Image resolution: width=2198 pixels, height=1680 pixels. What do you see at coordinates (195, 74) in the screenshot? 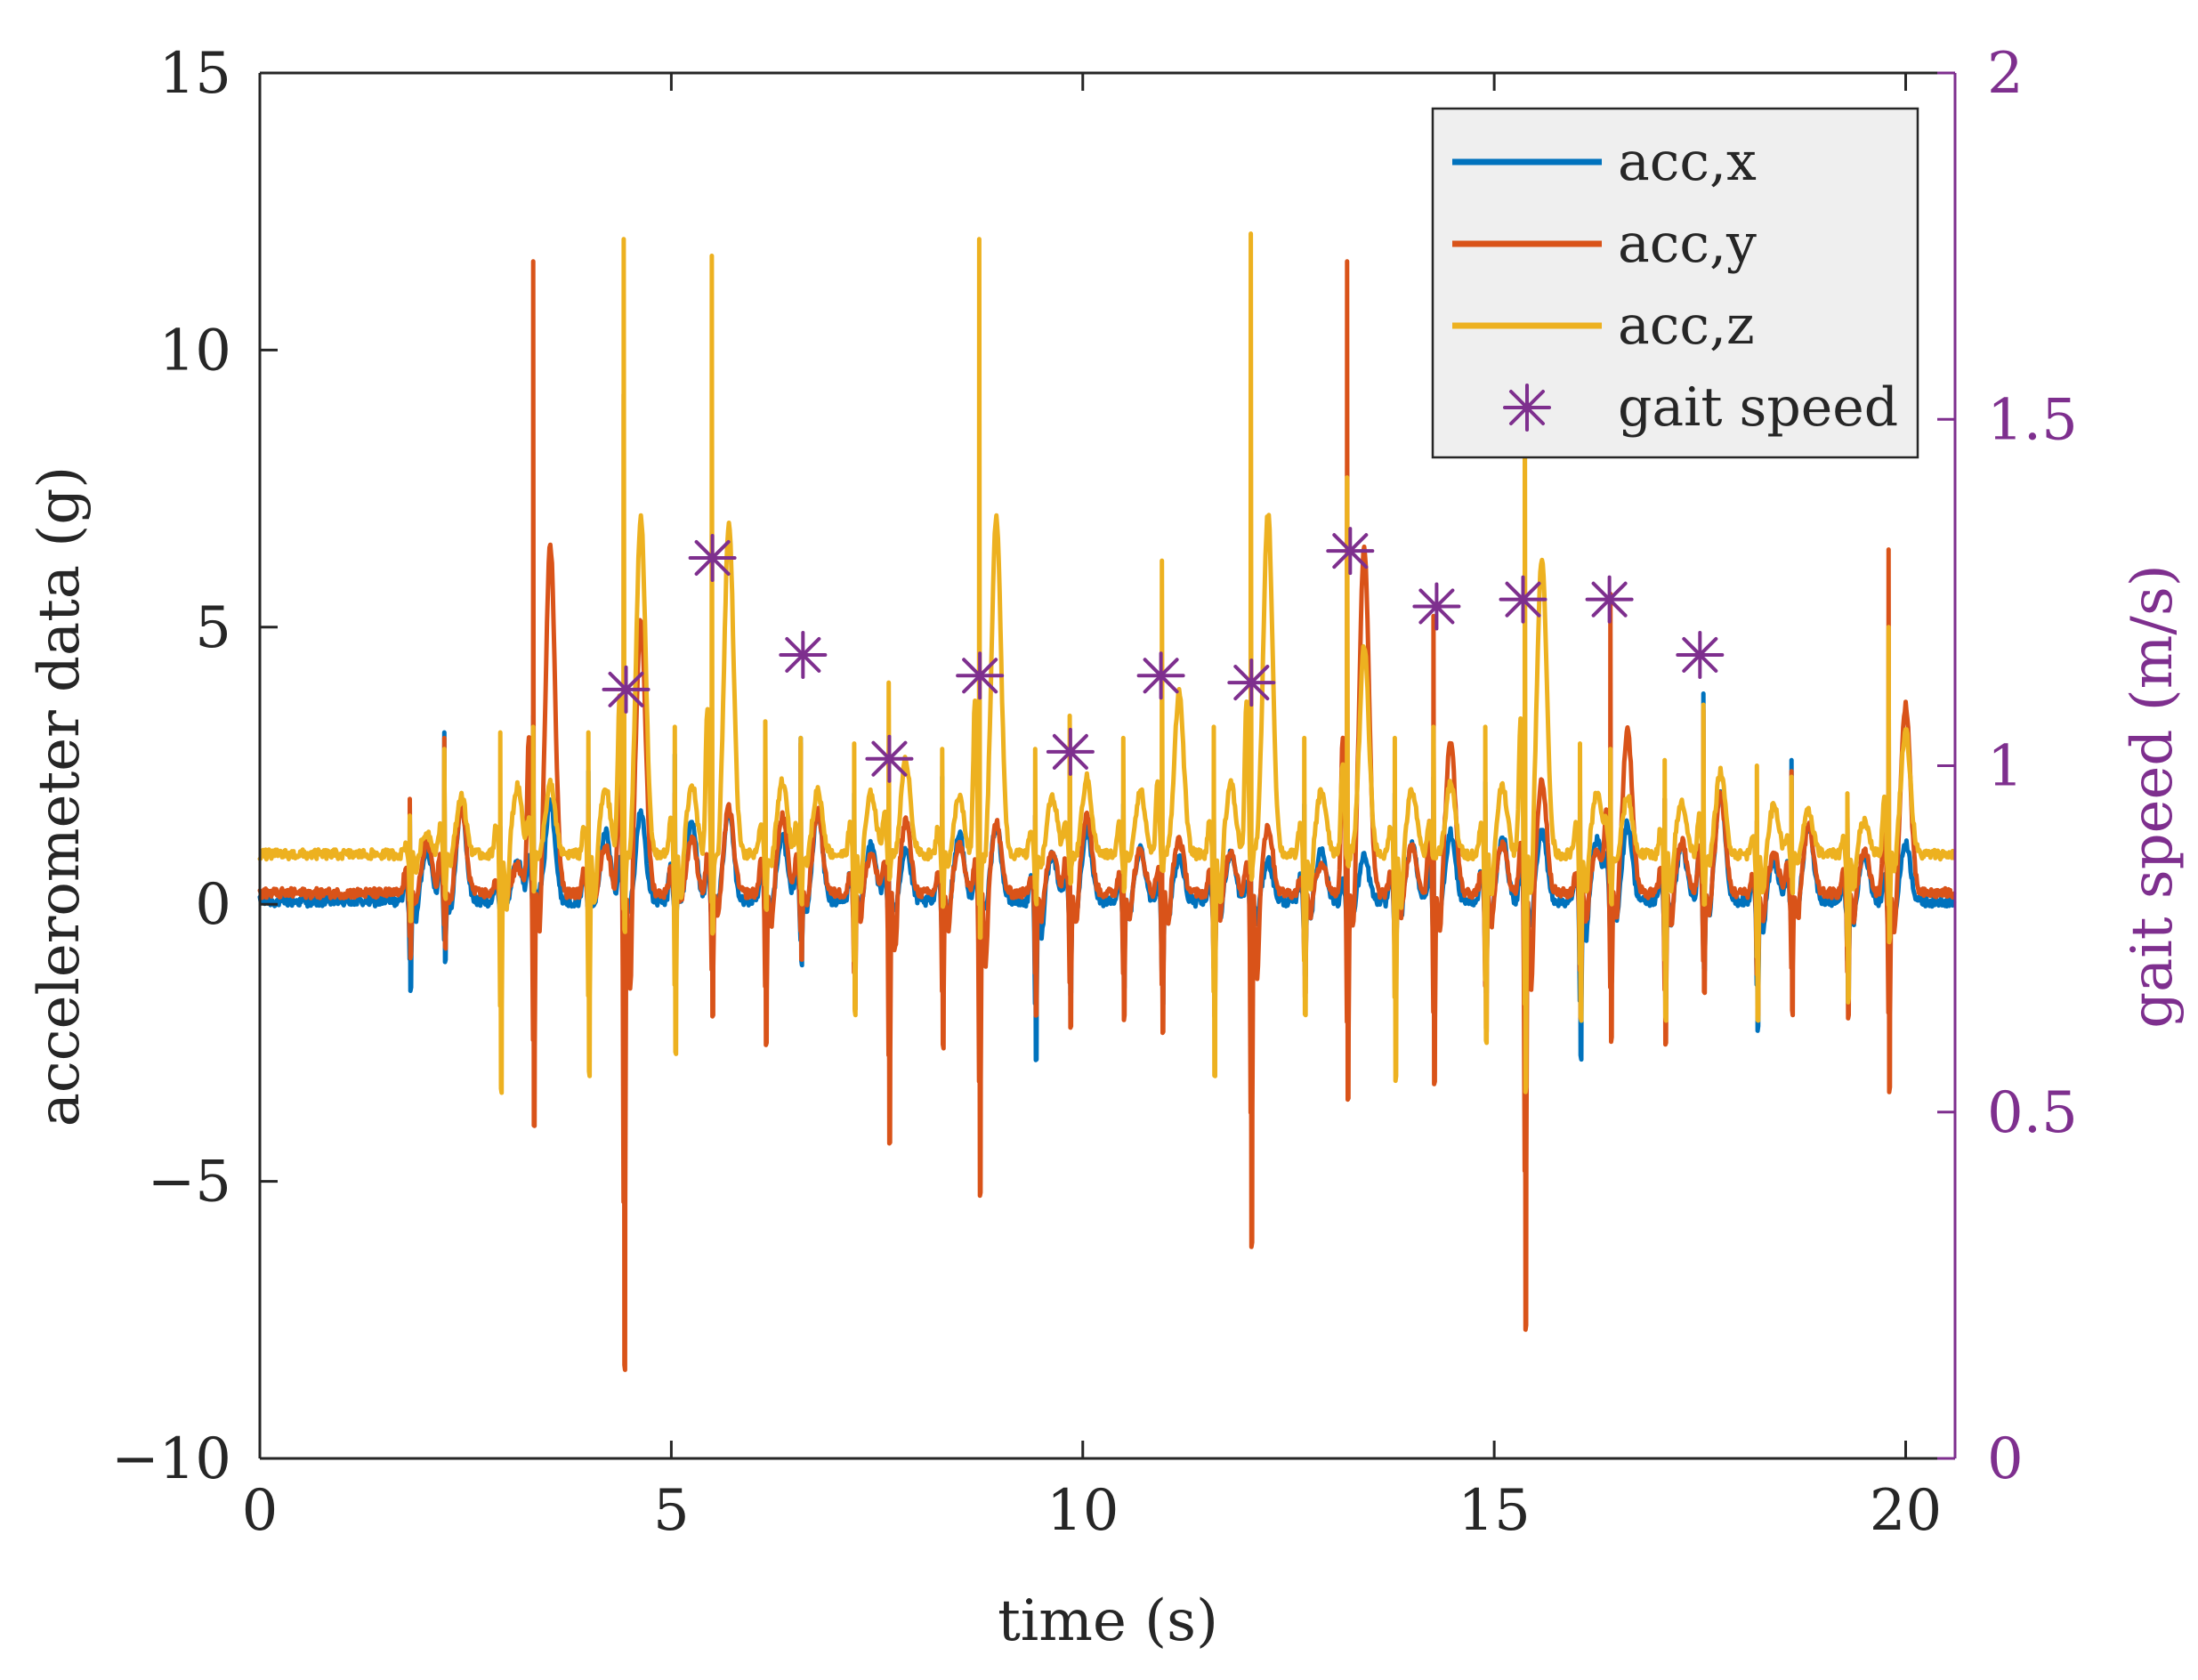
I see `y-tick-label-left: 15` at bounding box center [195, 74].